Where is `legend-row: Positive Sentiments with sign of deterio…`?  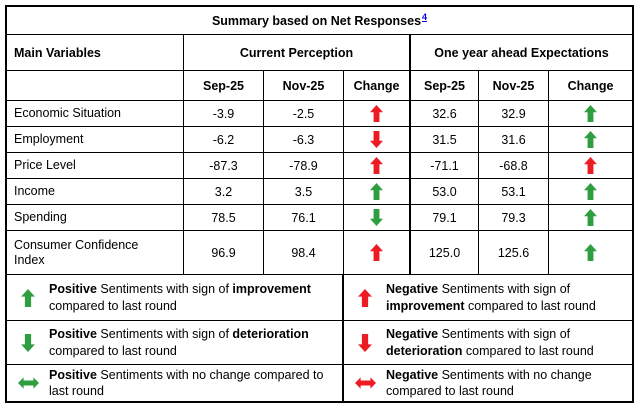
legend-row: Positive Sentiments with sign of deterio… is located at coordinates (319, 343).